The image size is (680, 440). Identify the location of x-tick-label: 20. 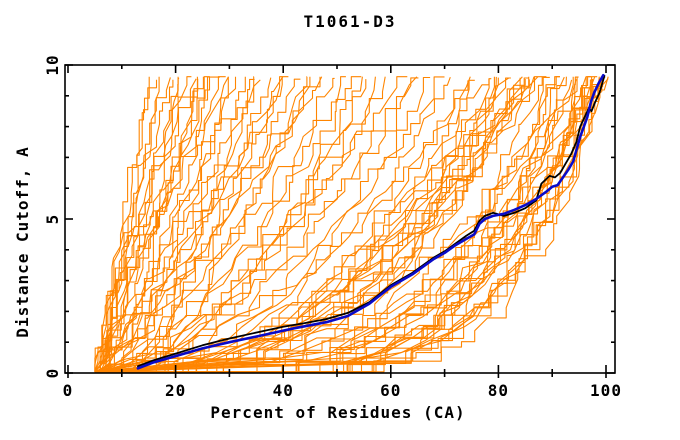
(175, 390).